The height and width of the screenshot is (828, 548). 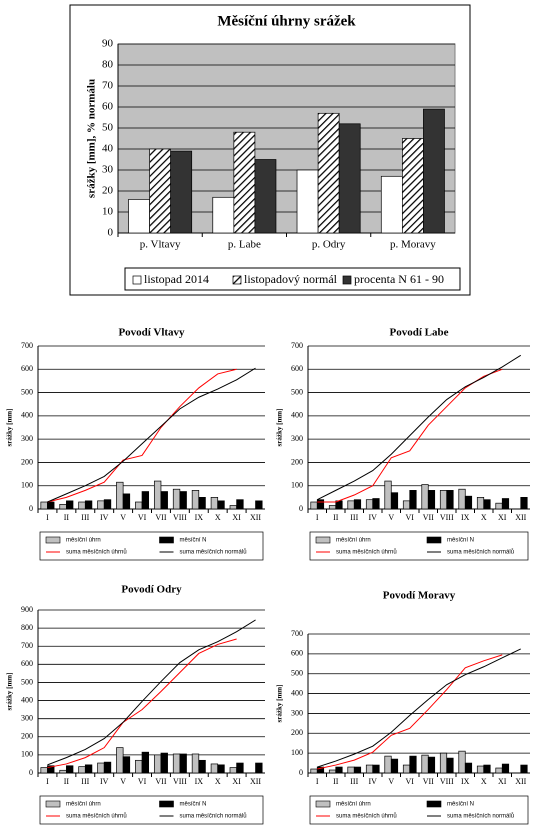 What do you see at coordinates (286, 21) in the screenshot?
I see `chart-title: Měsíční úhrny srážek` at bounding box center [286, 21].